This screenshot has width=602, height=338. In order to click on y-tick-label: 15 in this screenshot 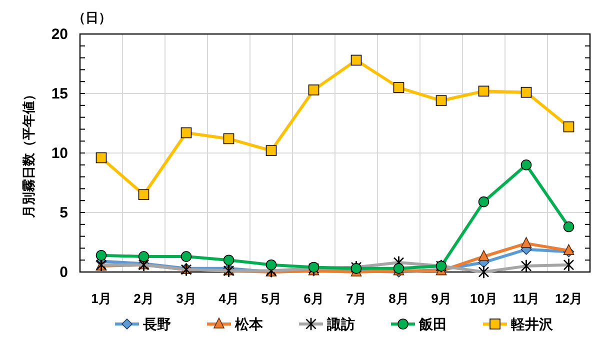, I will do `click(59, 94)`.